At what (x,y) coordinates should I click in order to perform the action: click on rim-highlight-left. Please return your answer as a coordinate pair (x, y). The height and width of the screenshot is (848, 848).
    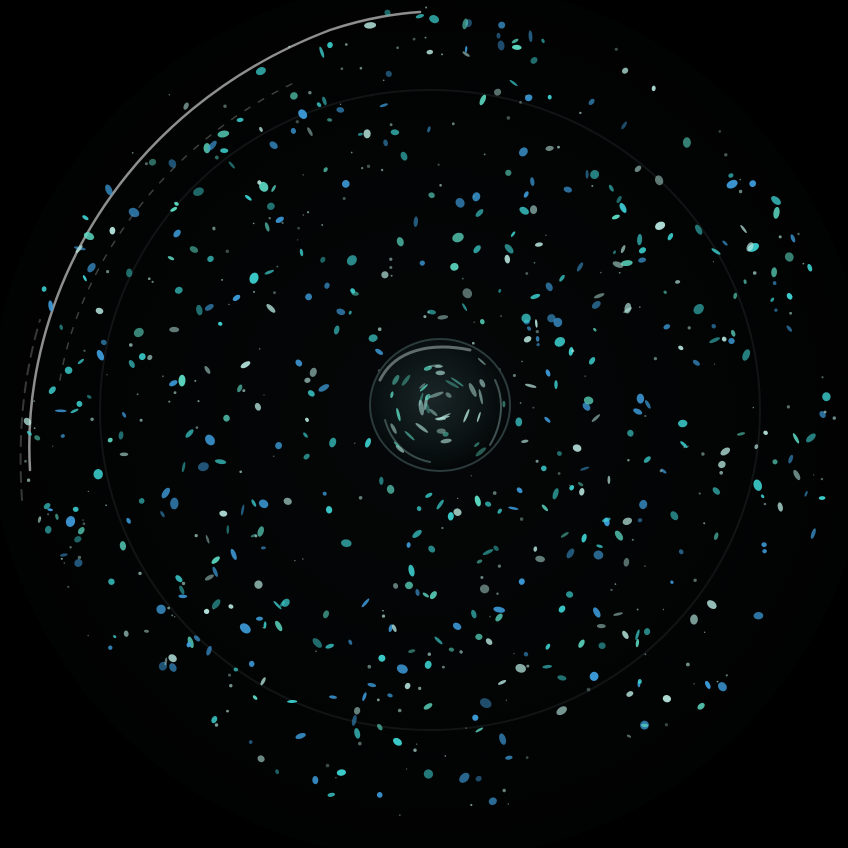
    Looking at the image, I should click on (30, 410).